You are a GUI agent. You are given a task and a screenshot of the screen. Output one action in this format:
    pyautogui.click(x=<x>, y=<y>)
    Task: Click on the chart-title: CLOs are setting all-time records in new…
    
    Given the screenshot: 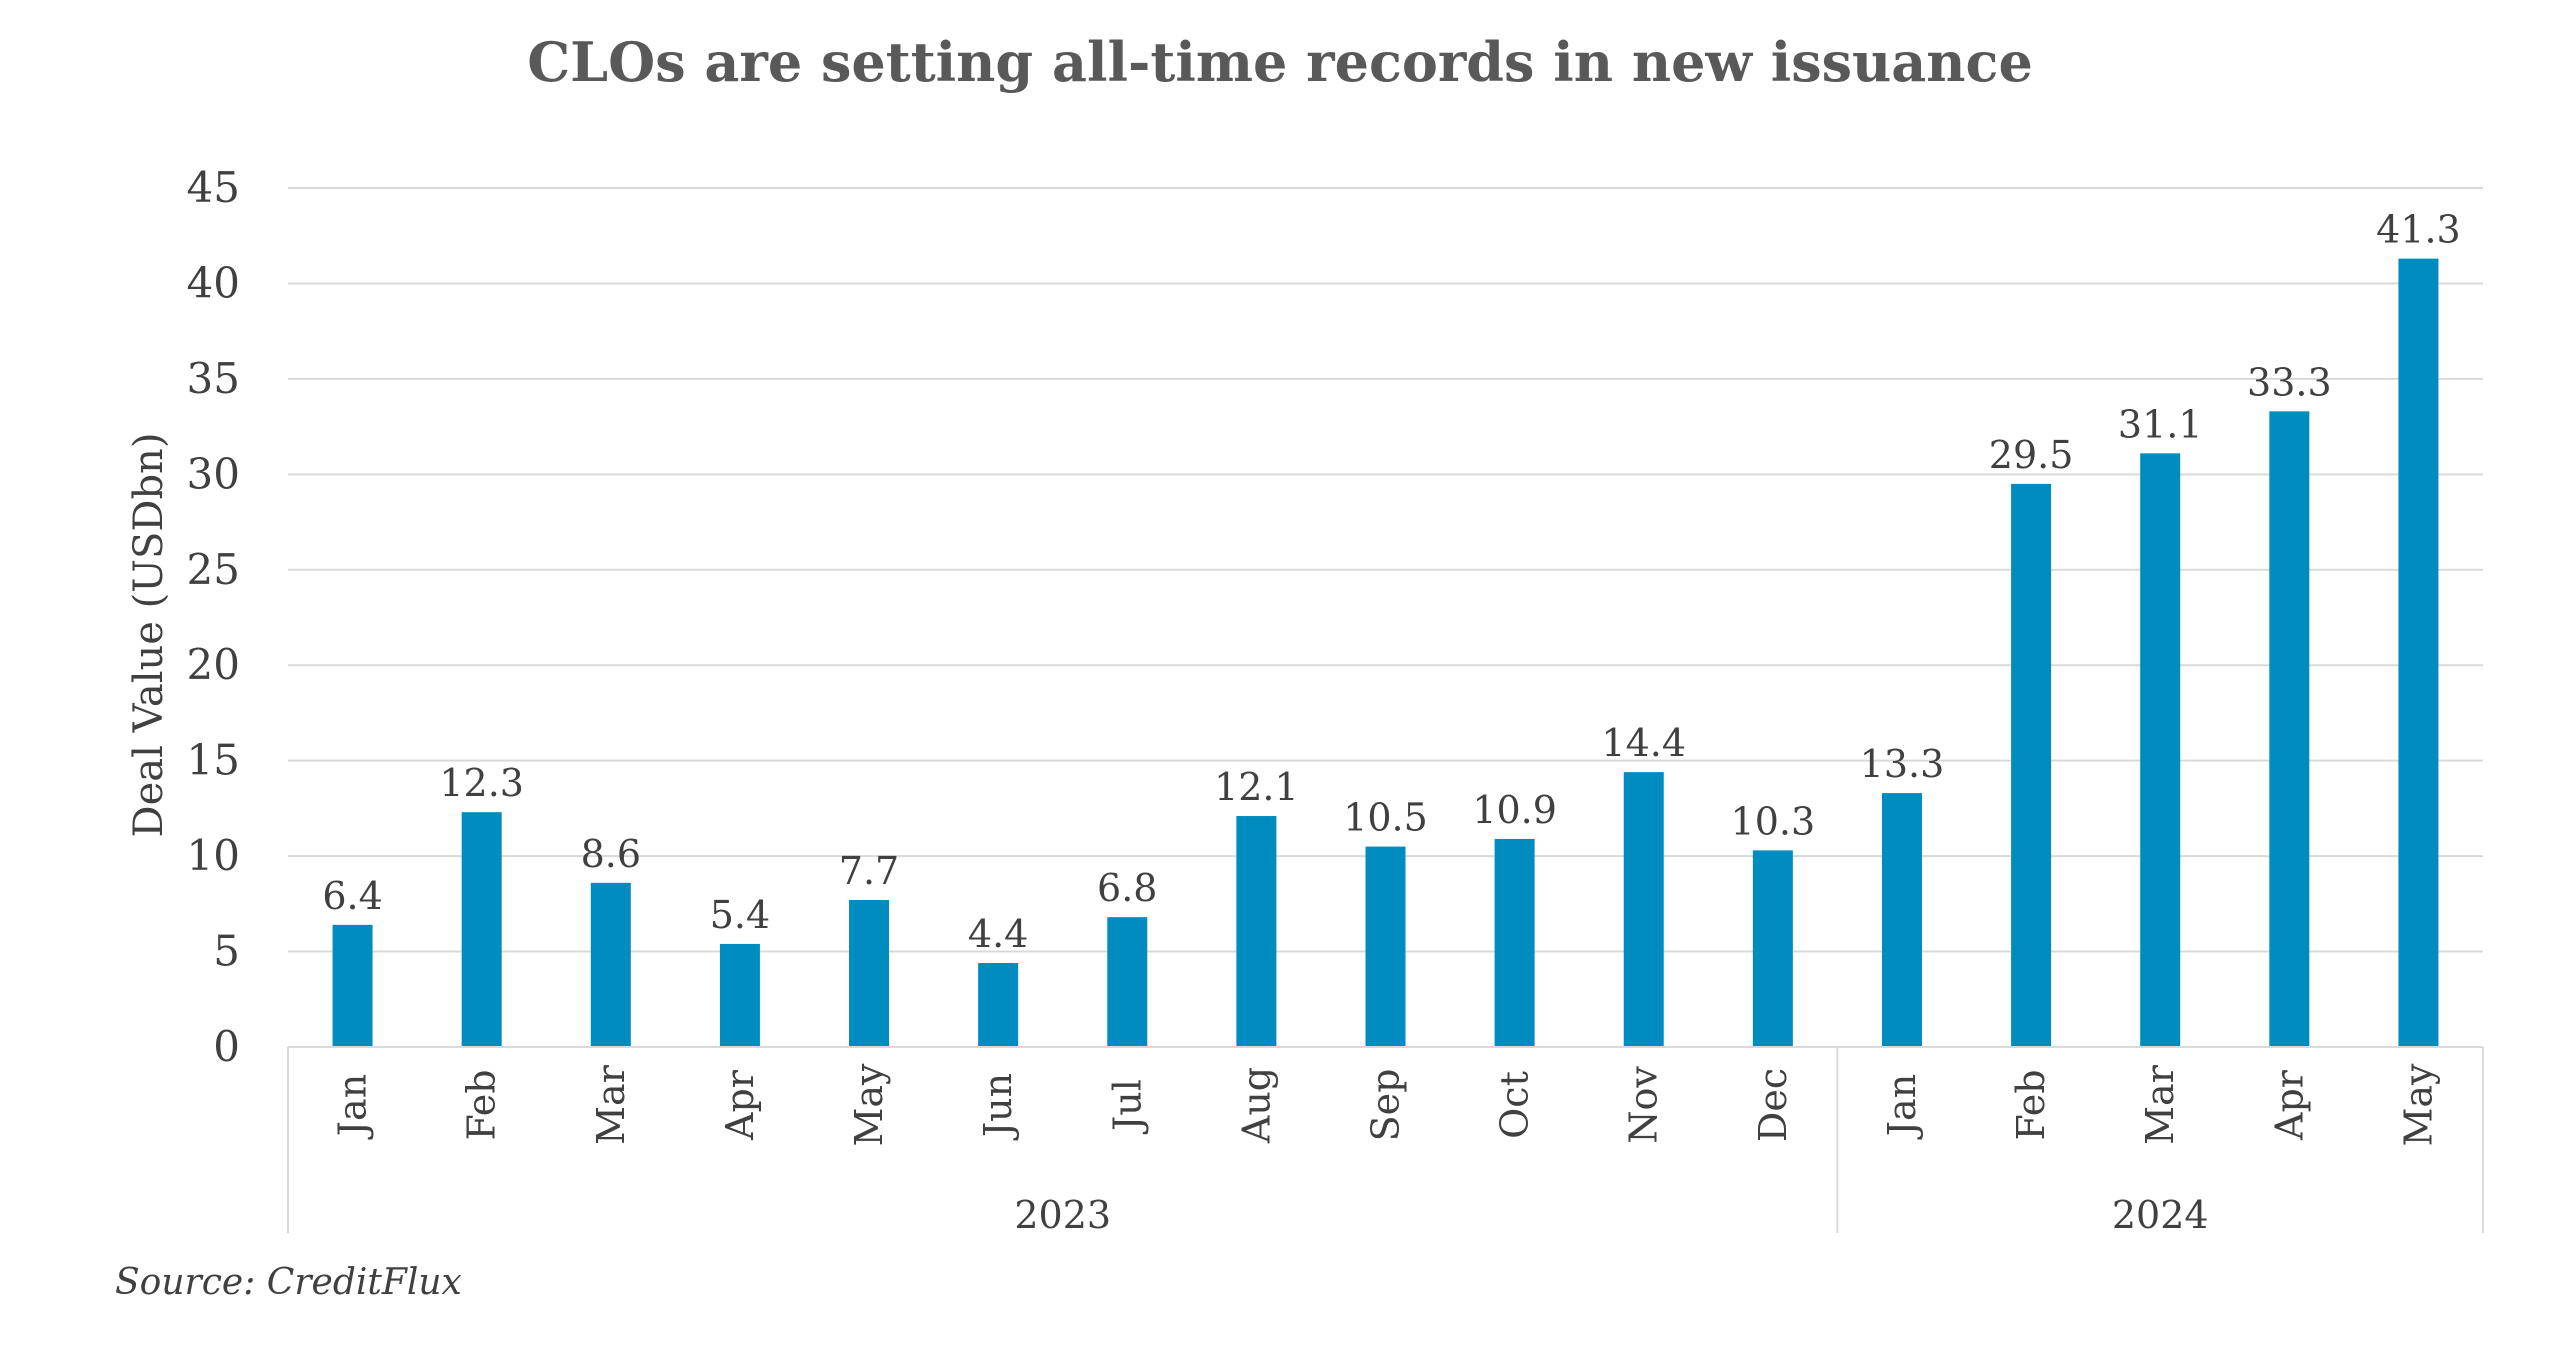 What is the action you would take?
    pyautogui.click(x=1280, y=62)
    